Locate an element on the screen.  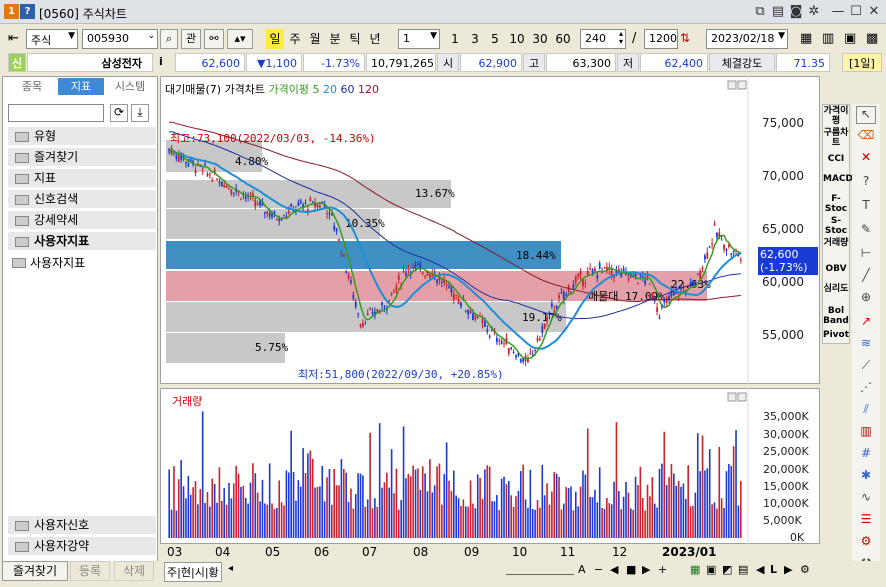
stop-icon: ■ is located at coordinates (631, 569).